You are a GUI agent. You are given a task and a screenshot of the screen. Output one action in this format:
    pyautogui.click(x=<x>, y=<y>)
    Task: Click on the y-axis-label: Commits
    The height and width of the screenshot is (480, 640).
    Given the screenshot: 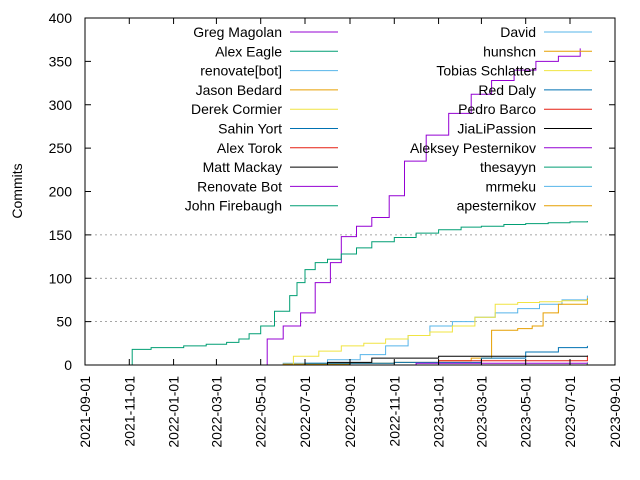 What is the action you would take?
    pyautogui.click(x=17, y=190)
    